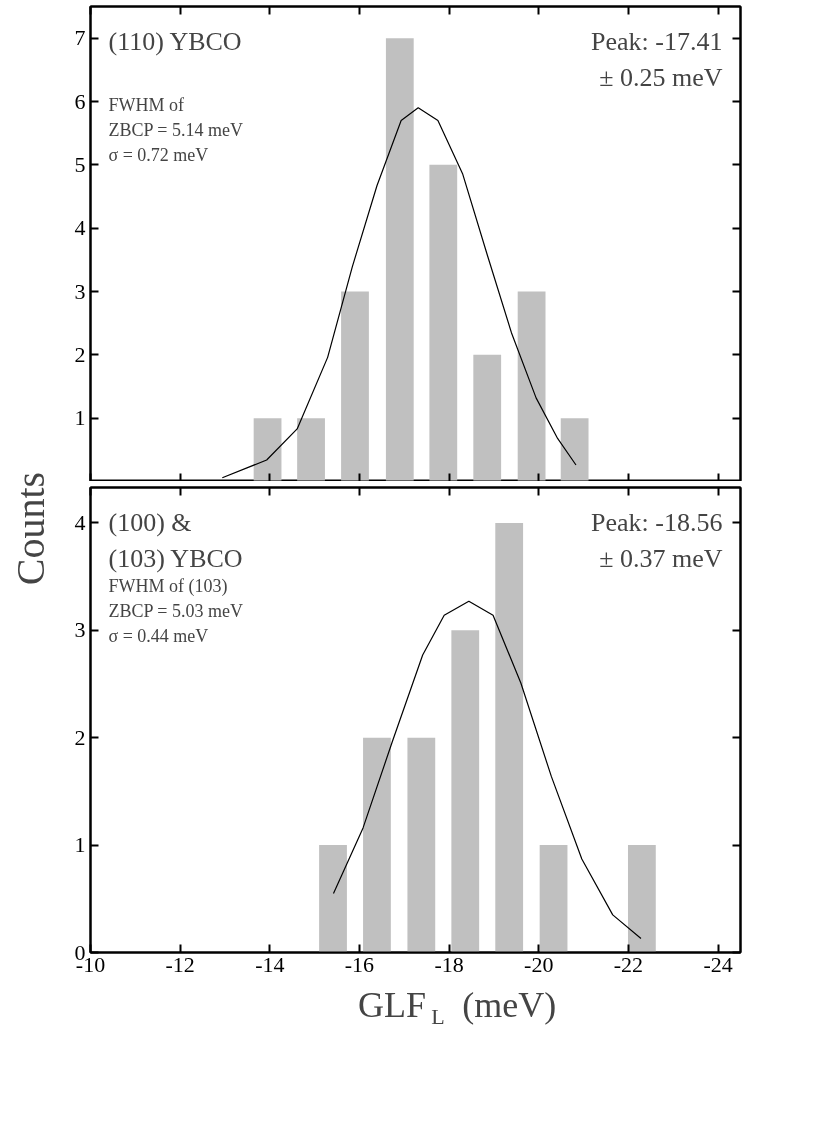 The image size is (836, 1140). I want to click on x-tick-label: -14, so click(270, 964).